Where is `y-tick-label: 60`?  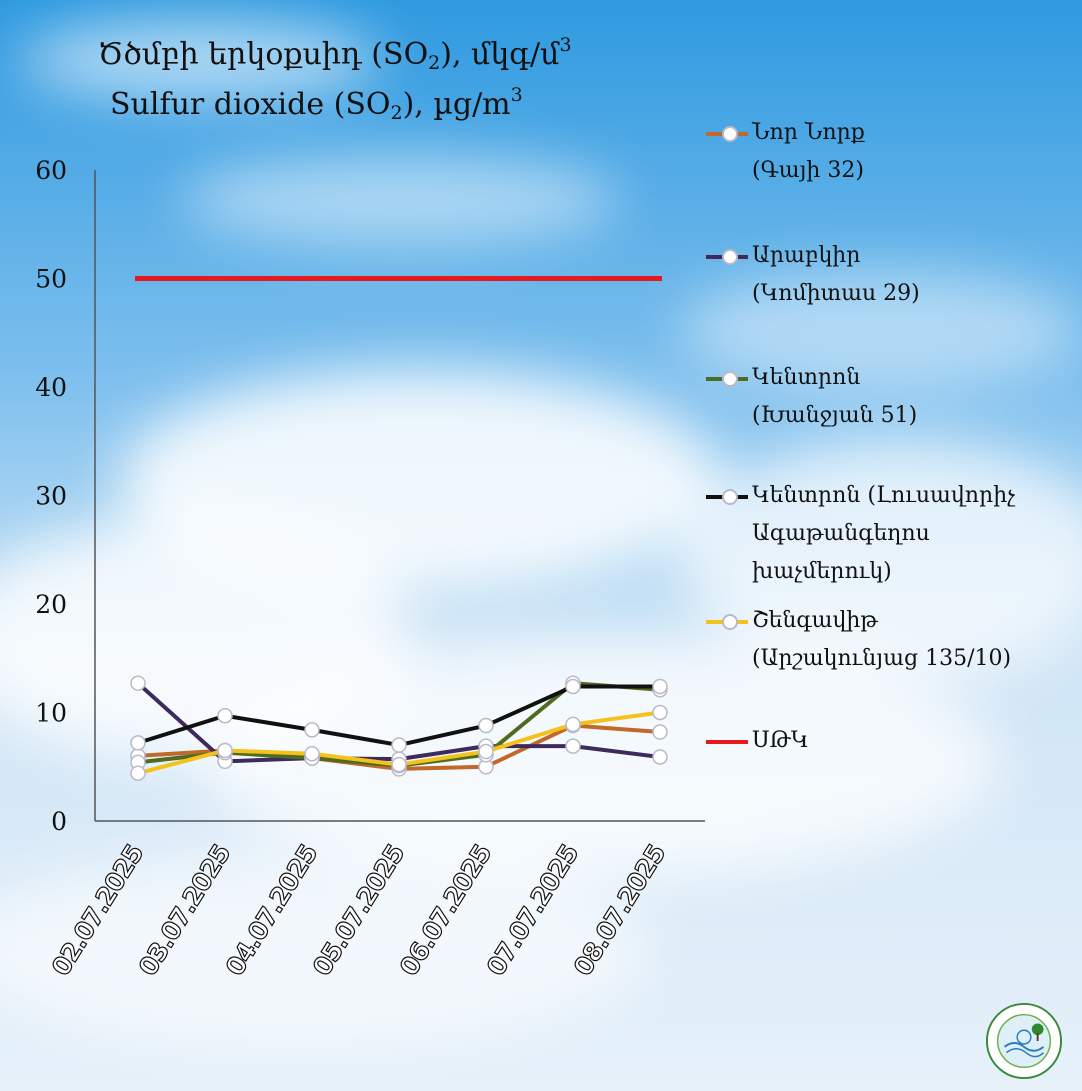
y-tick-label: 60 is located at coordinates (51, 170).